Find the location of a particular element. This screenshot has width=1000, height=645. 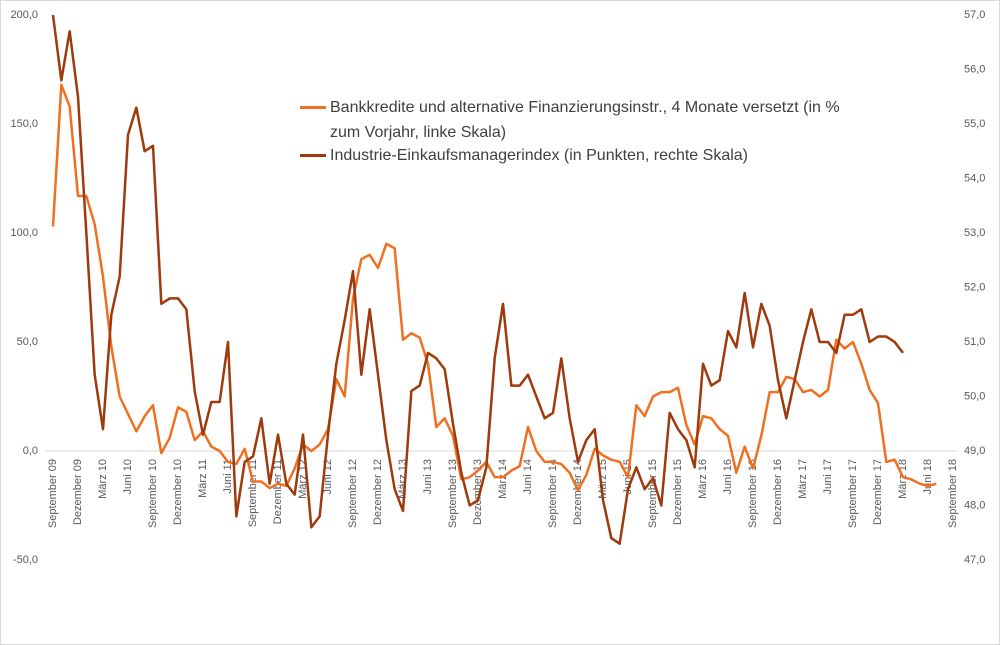

x-tick-label: September 09 is located at coordinates (53, 493).